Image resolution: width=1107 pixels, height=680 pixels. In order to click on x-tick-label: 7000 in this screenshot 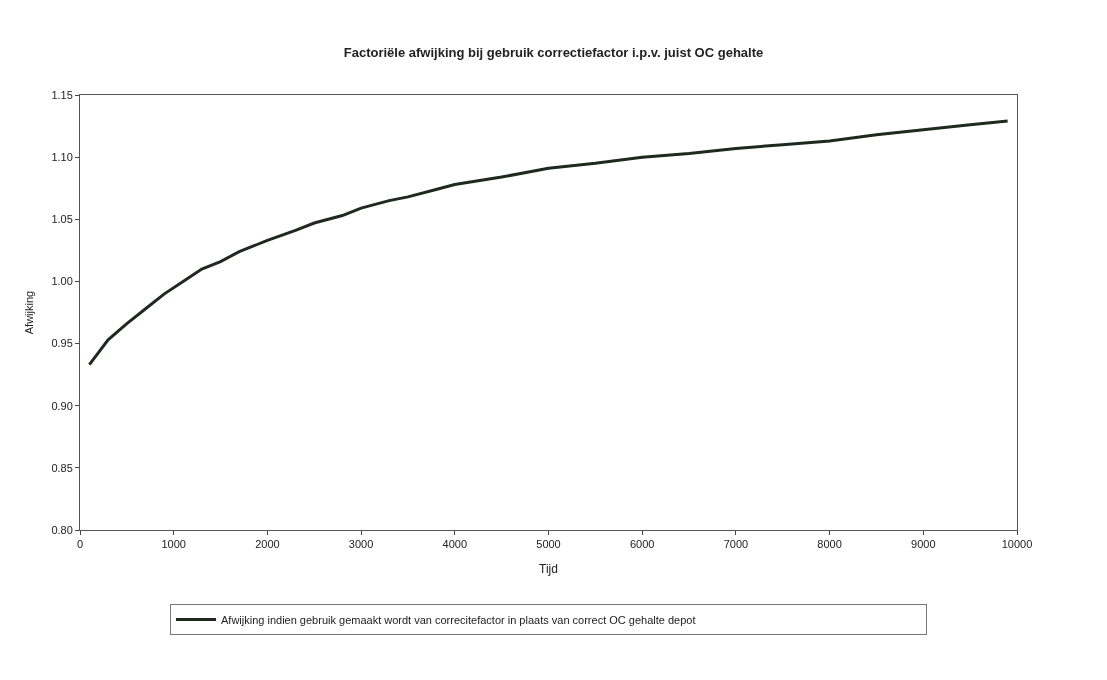, I will do `click(736, 544)`.